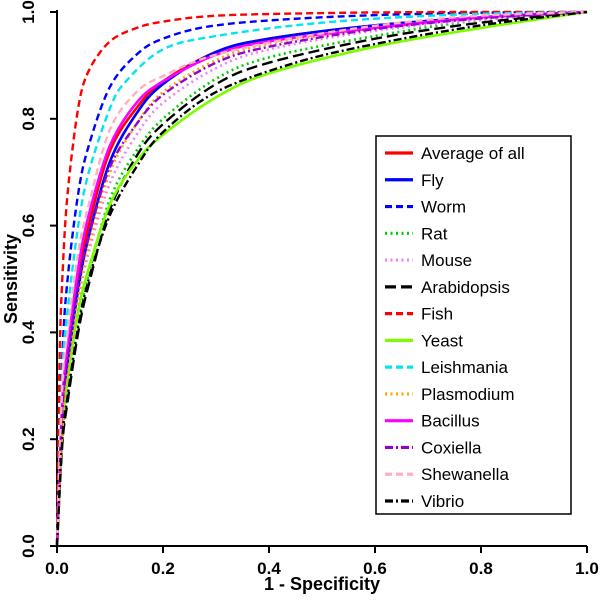 The width and height of the screenshot is (600, 602). I want to click on x-tick-label: 0.2, so click(163, 568).